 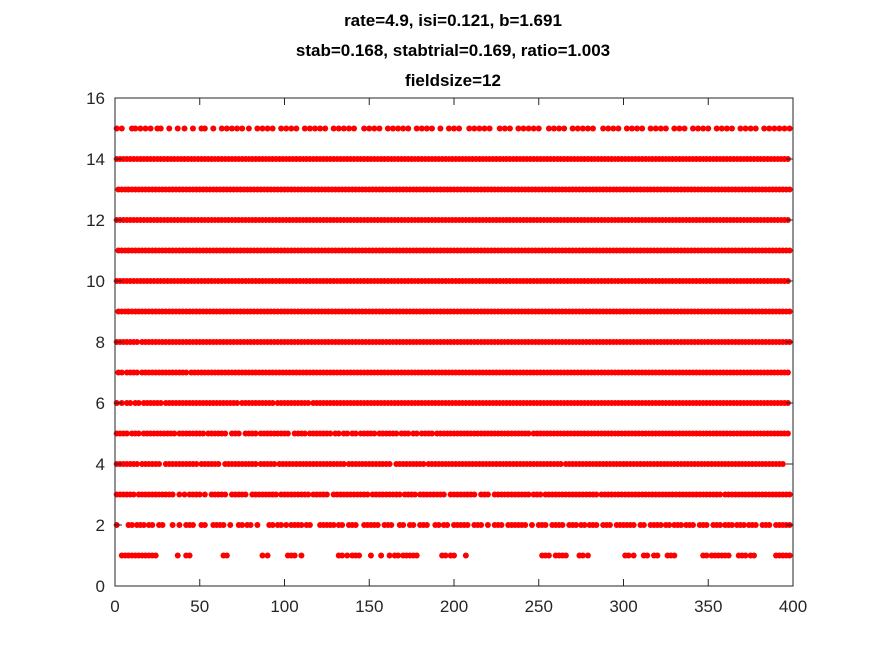 What do you see at coordinates (114, 606) in the screenshot?
I see `x-tick-label: 0` at bounding box center [114, 606].